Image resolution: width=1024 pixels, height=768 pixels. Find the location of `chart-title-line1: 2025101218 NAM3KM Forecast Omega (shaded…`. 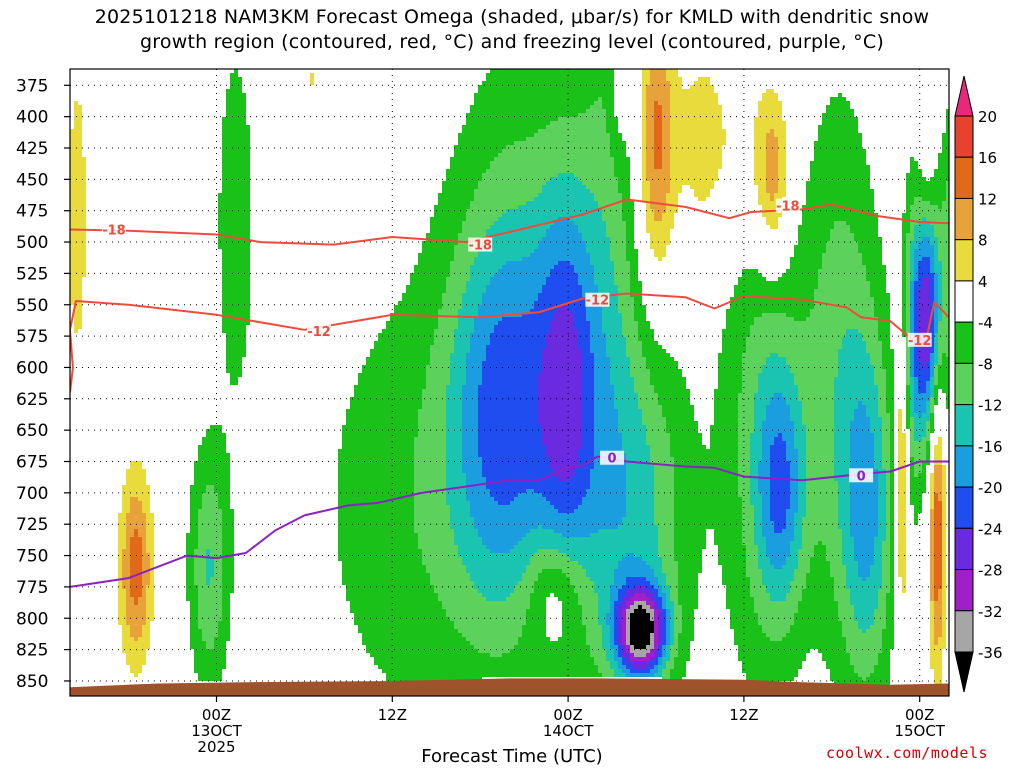

chart-title-line1: 2025101218 NAM3KM Forecast Omega (shaded… is located at coordinates (512, 17).